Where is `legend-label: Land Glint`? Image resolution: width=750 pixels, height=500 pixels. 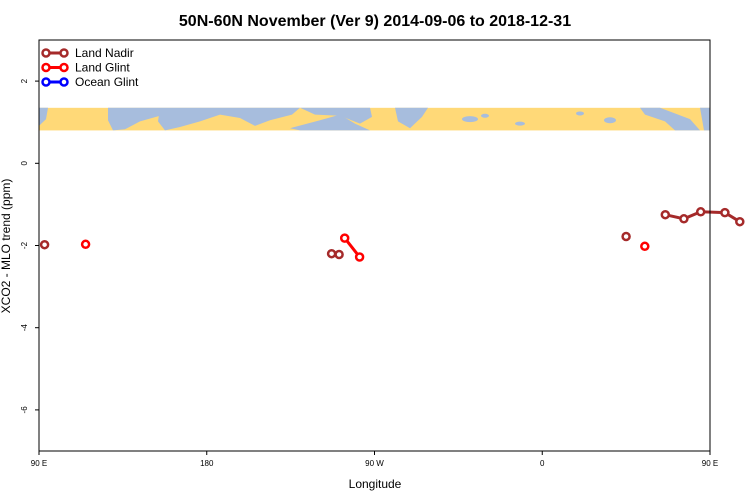 legend-label: Land Glint is located at coordinates (102, 68).